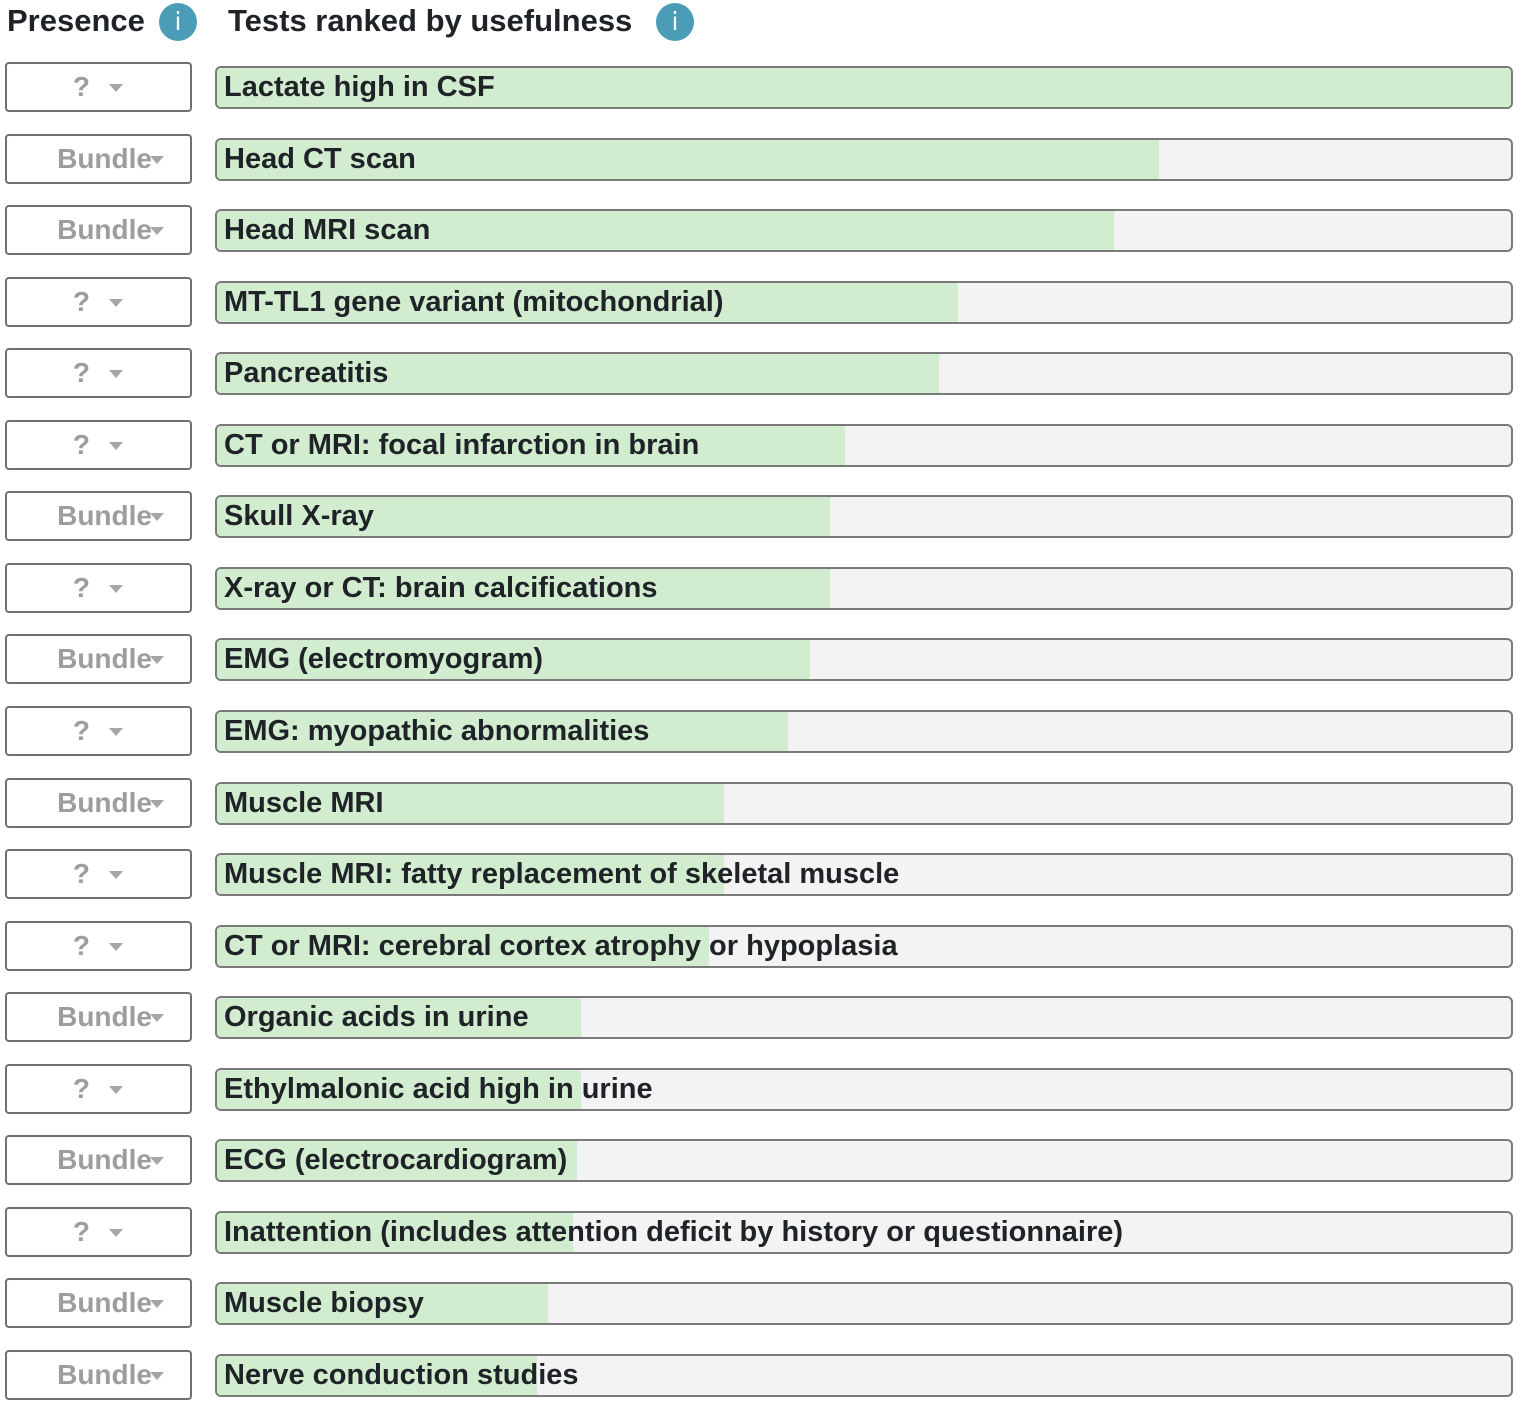 Image resolution: width=1522 pixels, height=1412 pixels. What do you see at coordinates (430, 20) in the screenshot?
I see `tests-column-title: Tests ranked by usefulness` at bounding box center [430, 20].